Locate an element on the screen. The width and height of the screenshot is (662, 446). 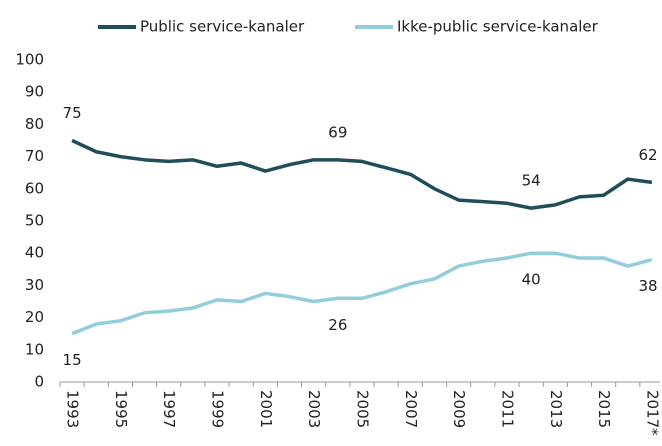
y-tick-label: 30 is located at coordinates (34, 285).